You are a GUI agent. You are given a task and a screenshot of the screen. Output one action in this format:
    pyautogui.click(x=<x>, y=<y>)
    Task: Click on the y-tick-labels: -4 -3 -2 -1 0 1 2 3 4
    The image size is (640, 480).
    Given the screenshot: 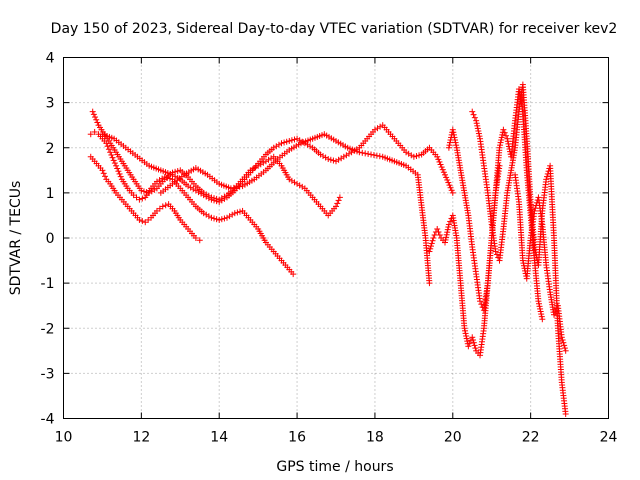 What is the action you would take?
    pyautogui.click(x=48, y=239)
    